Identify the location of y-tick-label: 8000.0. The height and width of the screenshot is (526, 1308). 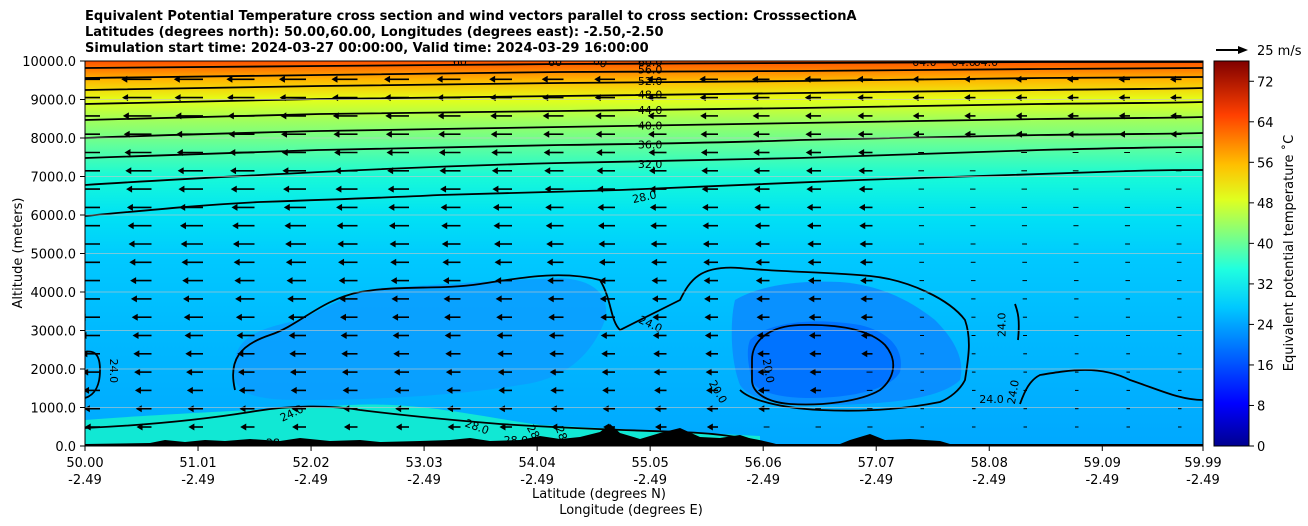
(54, 139).